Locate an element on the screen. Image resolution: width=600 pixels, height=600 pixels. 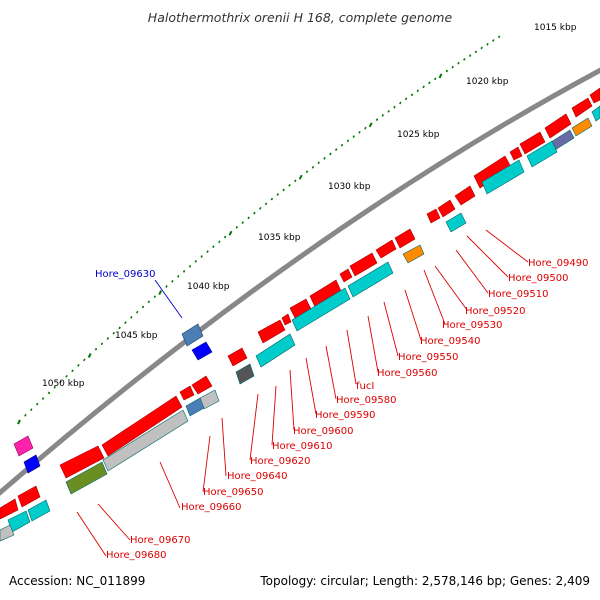
scale-label: 1045 kbp is located at coordinates (136, 336).